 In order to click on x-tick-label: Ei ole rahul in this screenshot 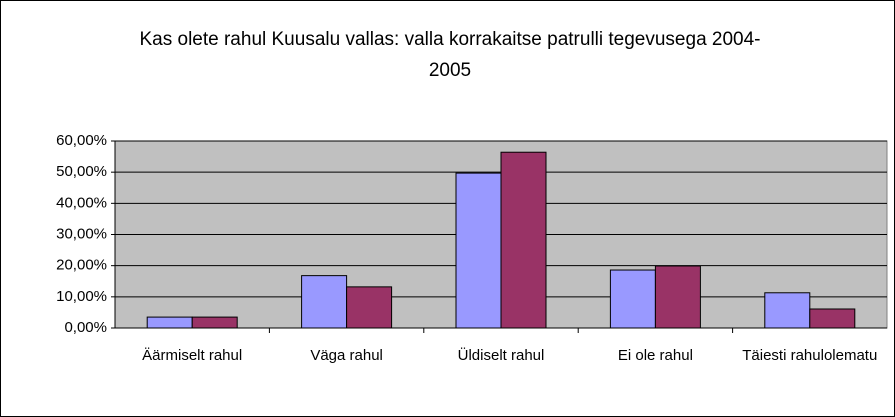, I will do `click(655, 355)`.